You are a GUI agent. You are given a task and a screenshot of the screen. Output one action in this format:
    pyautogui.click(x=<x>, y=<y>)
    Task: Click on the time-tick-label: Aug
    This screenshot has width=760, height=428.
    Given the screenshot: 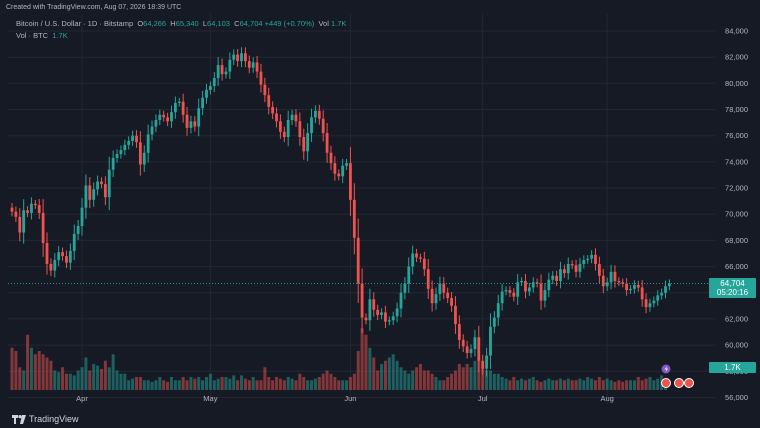 What is the action you would take?
    pyautogui.click(x=606, y=398)
    